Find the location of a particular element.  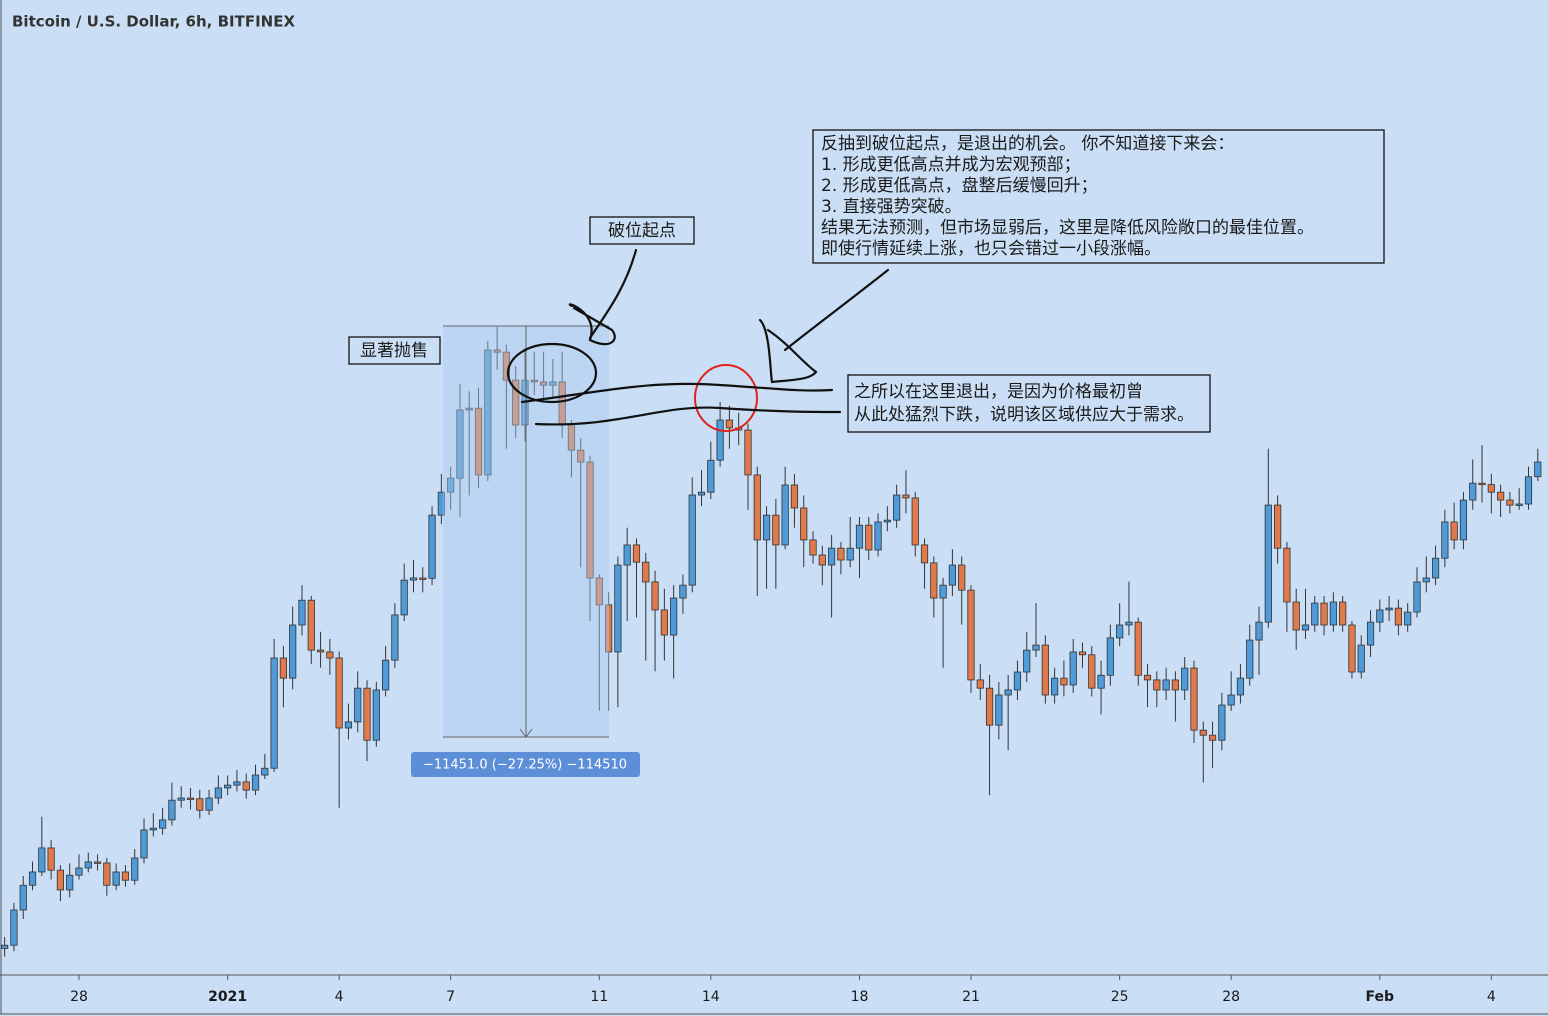

ink-circle is located at coordinates (552, 373).